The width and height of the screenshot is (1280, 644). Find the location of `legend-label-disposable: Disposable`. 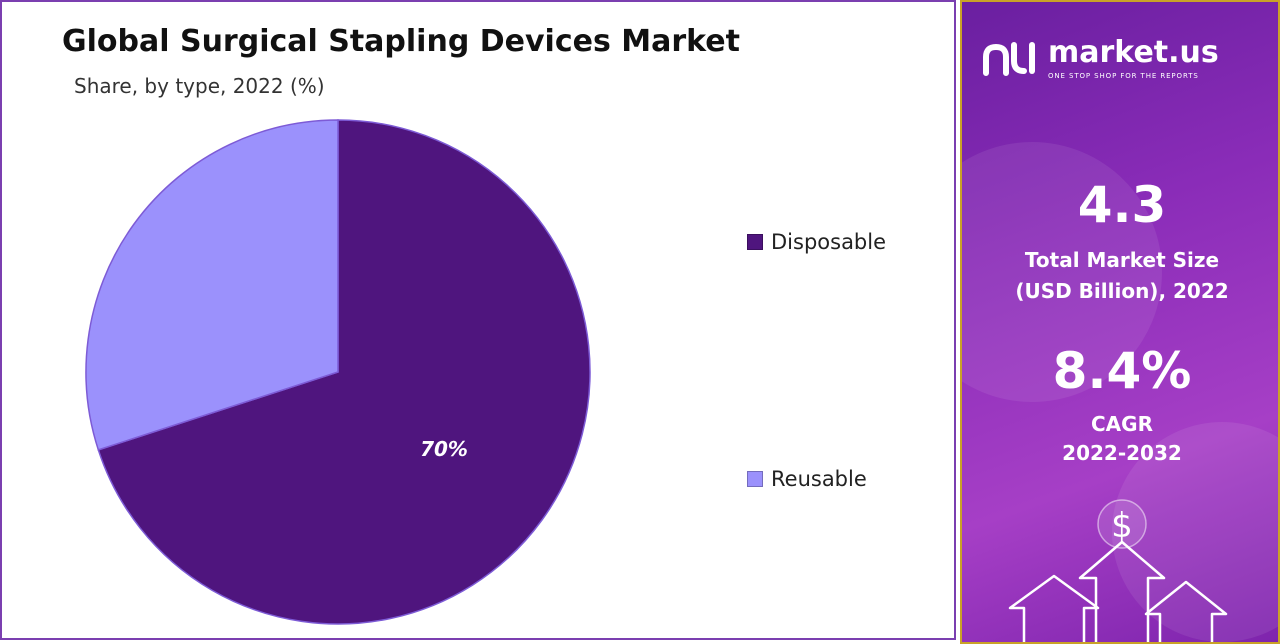

legend-label-disposable: Disposable is located at coordinates (829, 242).